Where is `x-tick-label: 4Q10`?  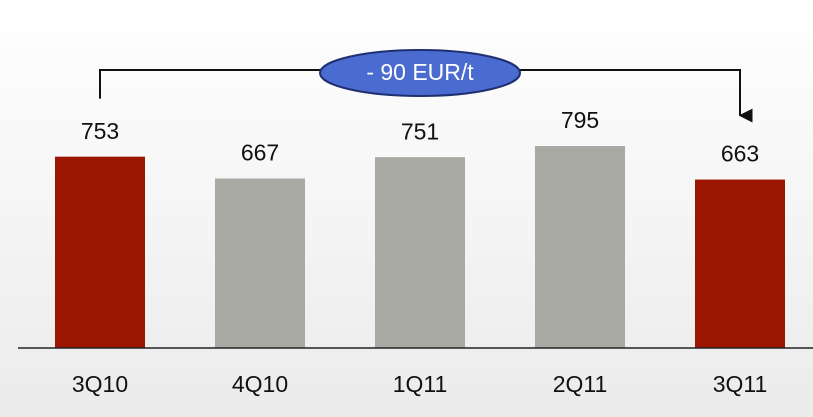 x-tick-label: 4Q10 is located at coordinates (260, 384).